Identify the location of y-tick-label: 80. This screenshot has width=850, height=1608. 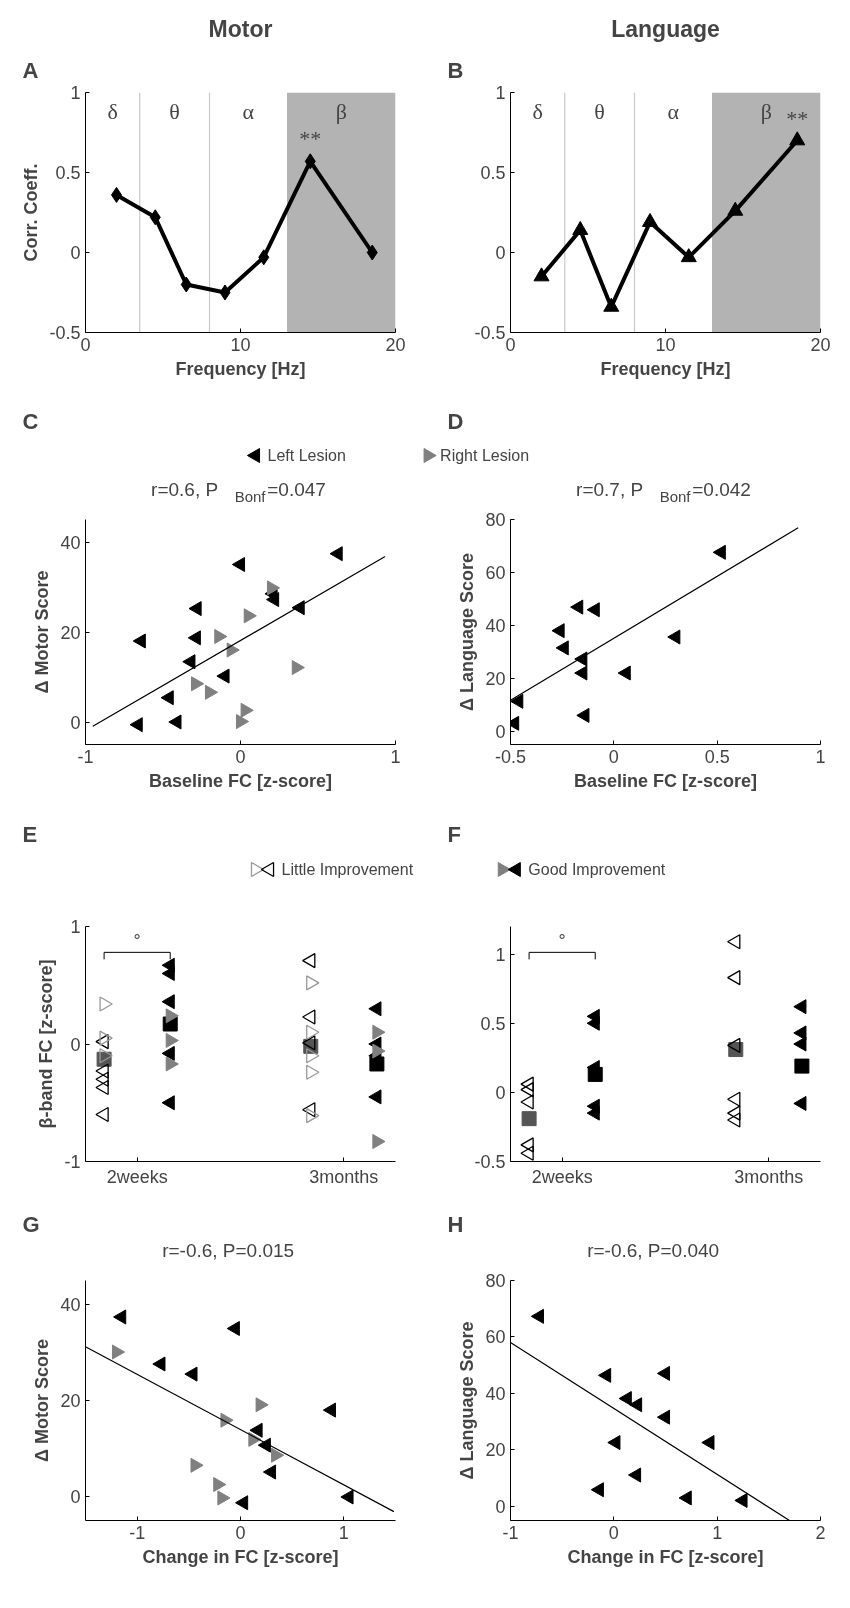
(495, 1281).